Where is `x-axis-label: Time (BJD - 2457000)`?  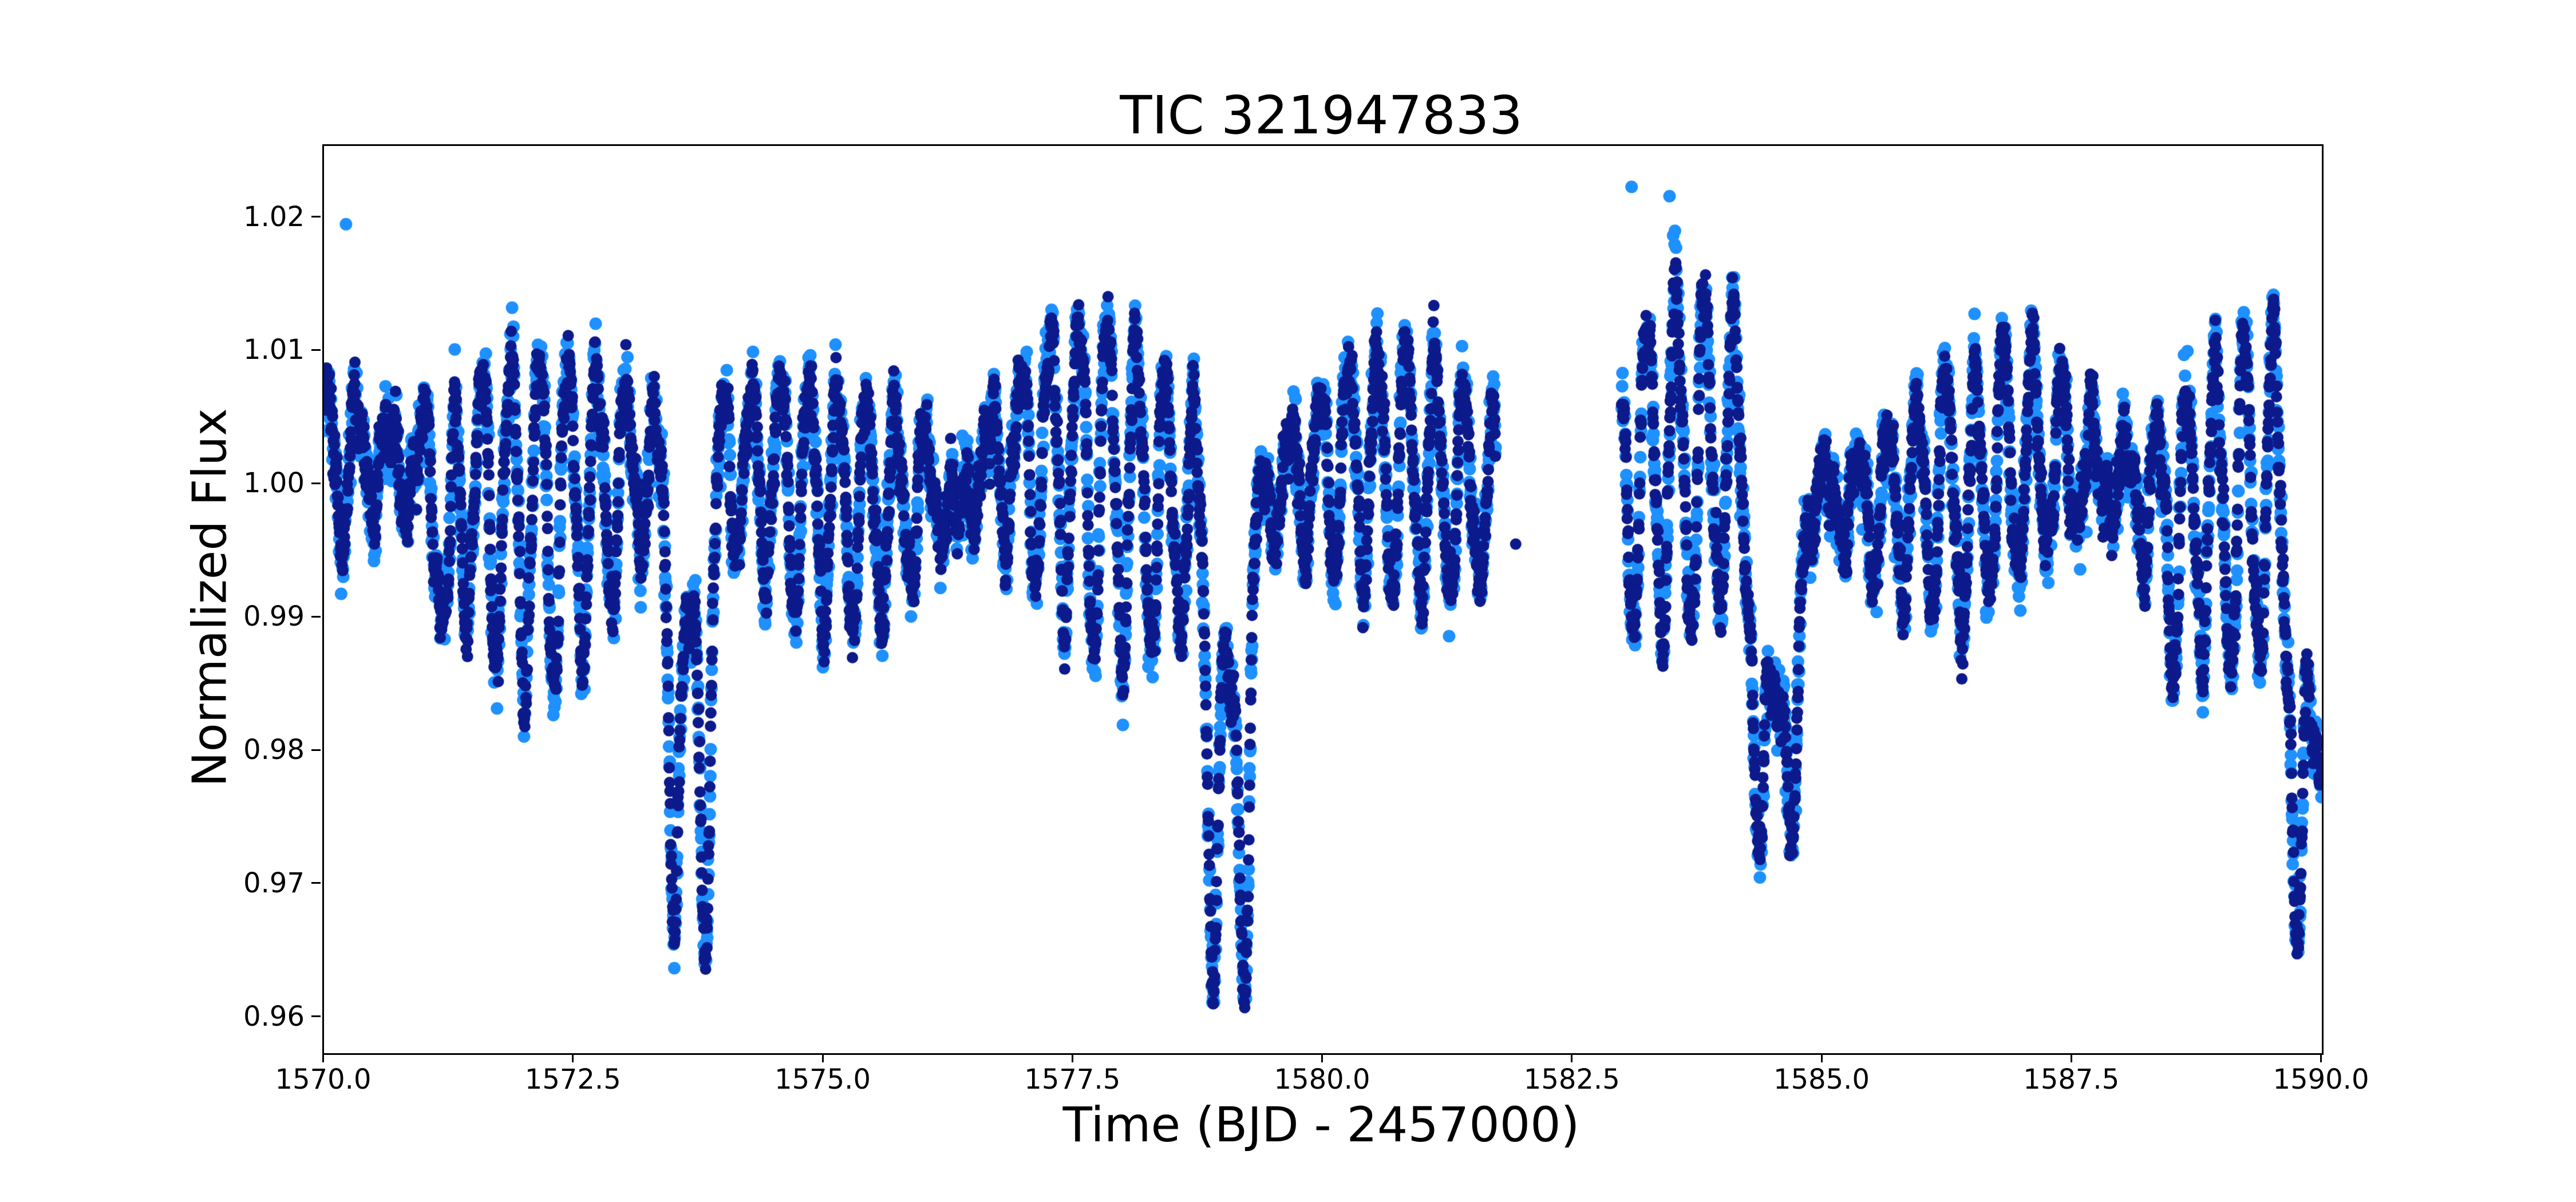 x-axis-label: Time (BJD - 2457000) is located at coordinates (1321, 1125).